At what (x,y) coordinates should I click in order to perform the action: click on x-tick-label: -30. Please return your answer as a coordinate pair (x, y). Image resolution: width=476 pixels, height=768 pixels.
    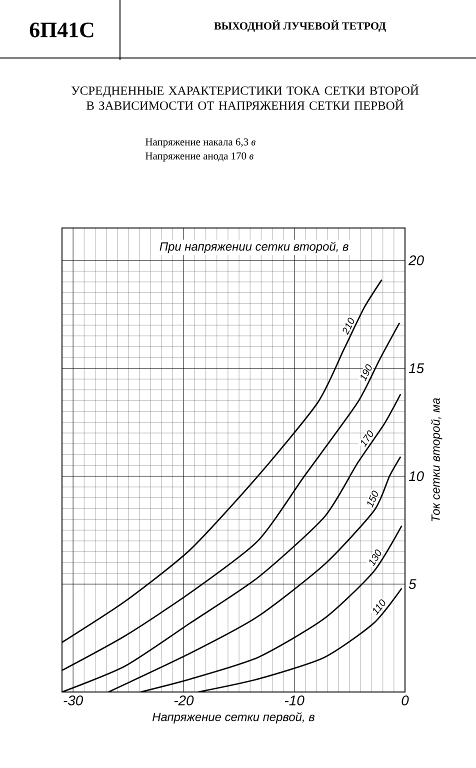
    Looking at the image, I should click on (74, 701).